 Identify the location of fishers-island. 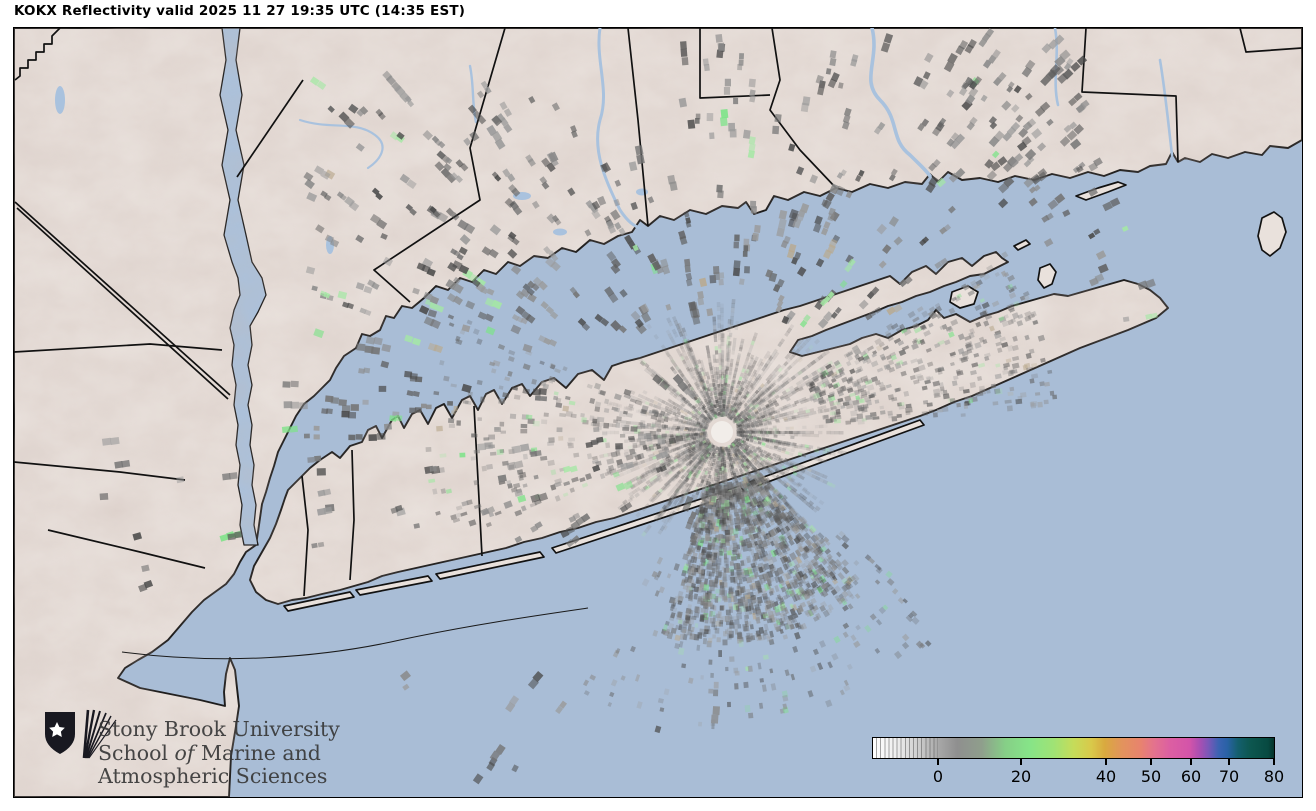
(1101, 191).